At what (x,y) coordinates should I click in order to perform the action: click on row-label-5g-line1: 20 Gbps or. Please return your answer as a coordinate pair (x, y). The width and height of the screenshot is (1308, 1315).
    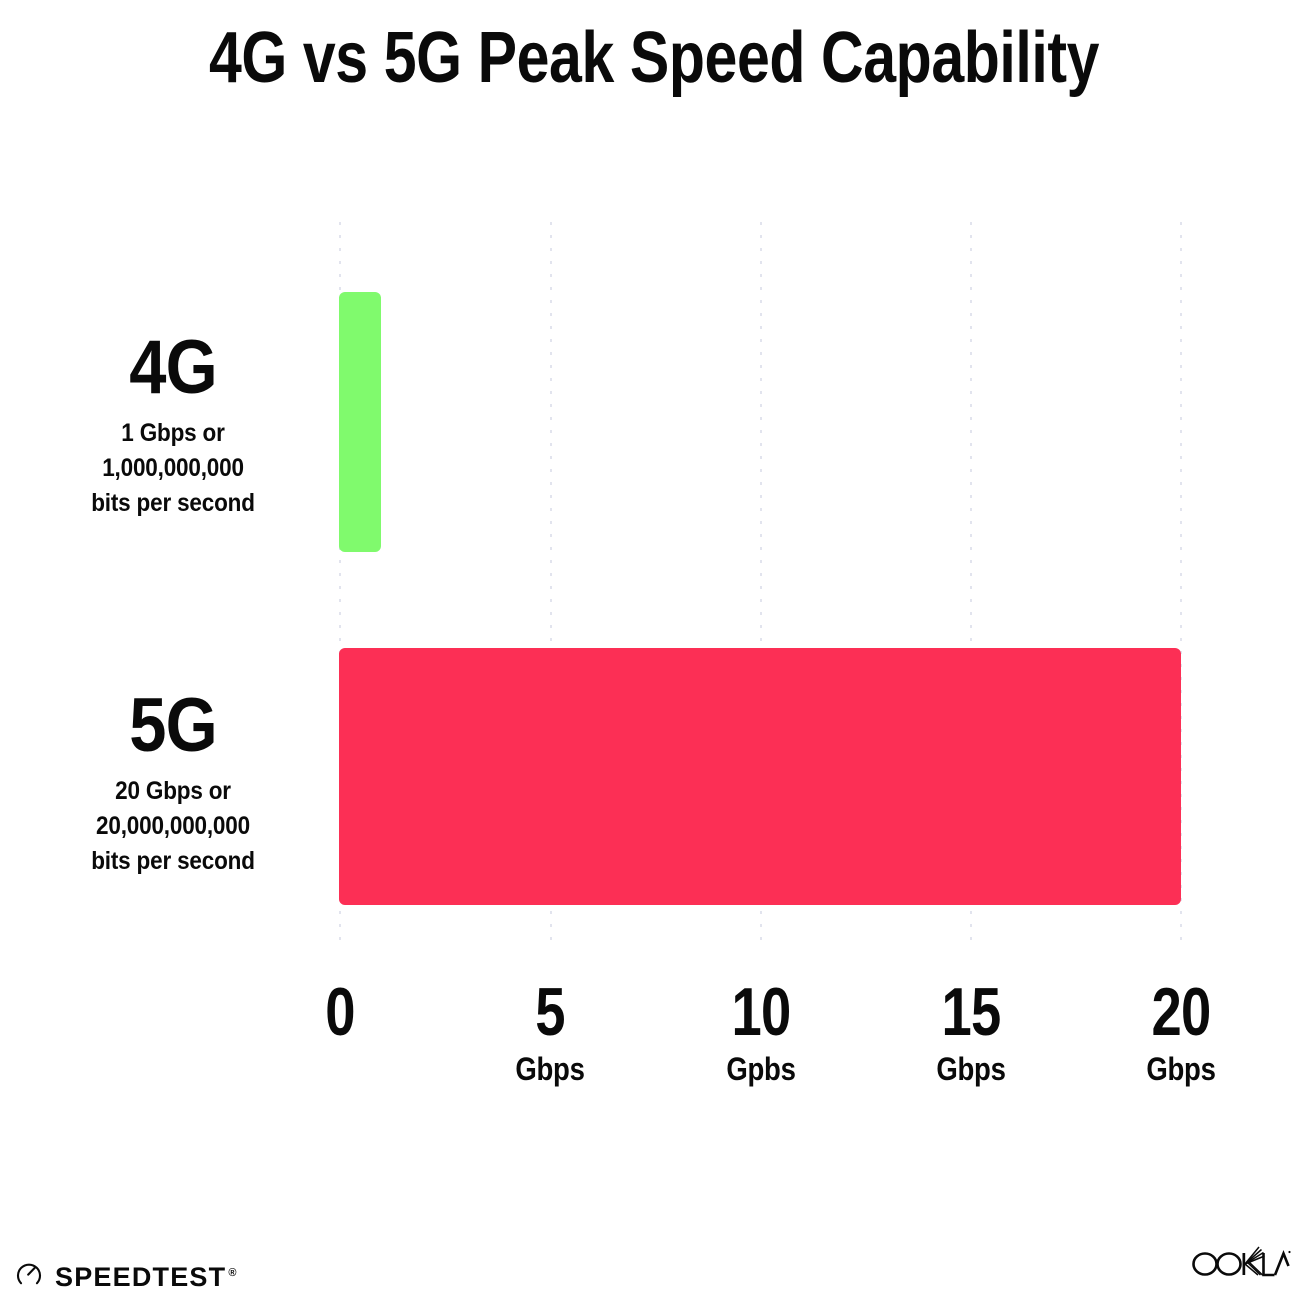
    Looking at the image, I should click on (173, 791).